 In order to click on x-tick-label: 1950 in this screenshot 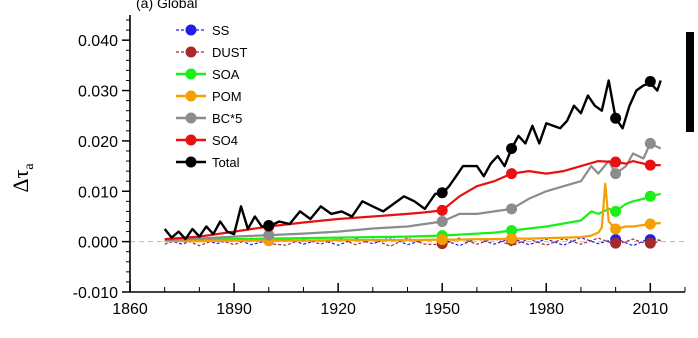, I will do `click(442, 309)`.